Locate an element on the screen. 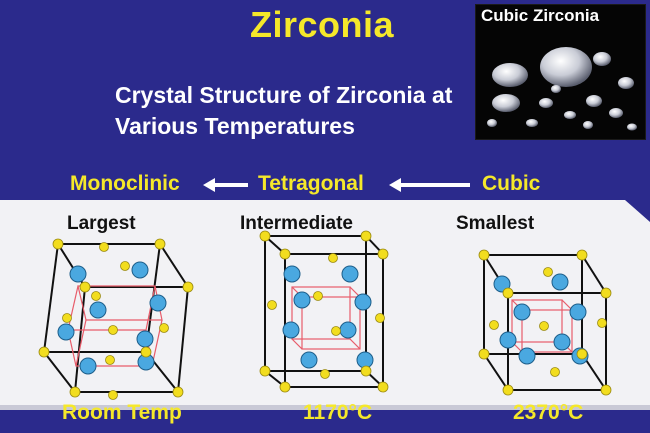  phase-cubic: Cubic is located at coordinates (511, 183).